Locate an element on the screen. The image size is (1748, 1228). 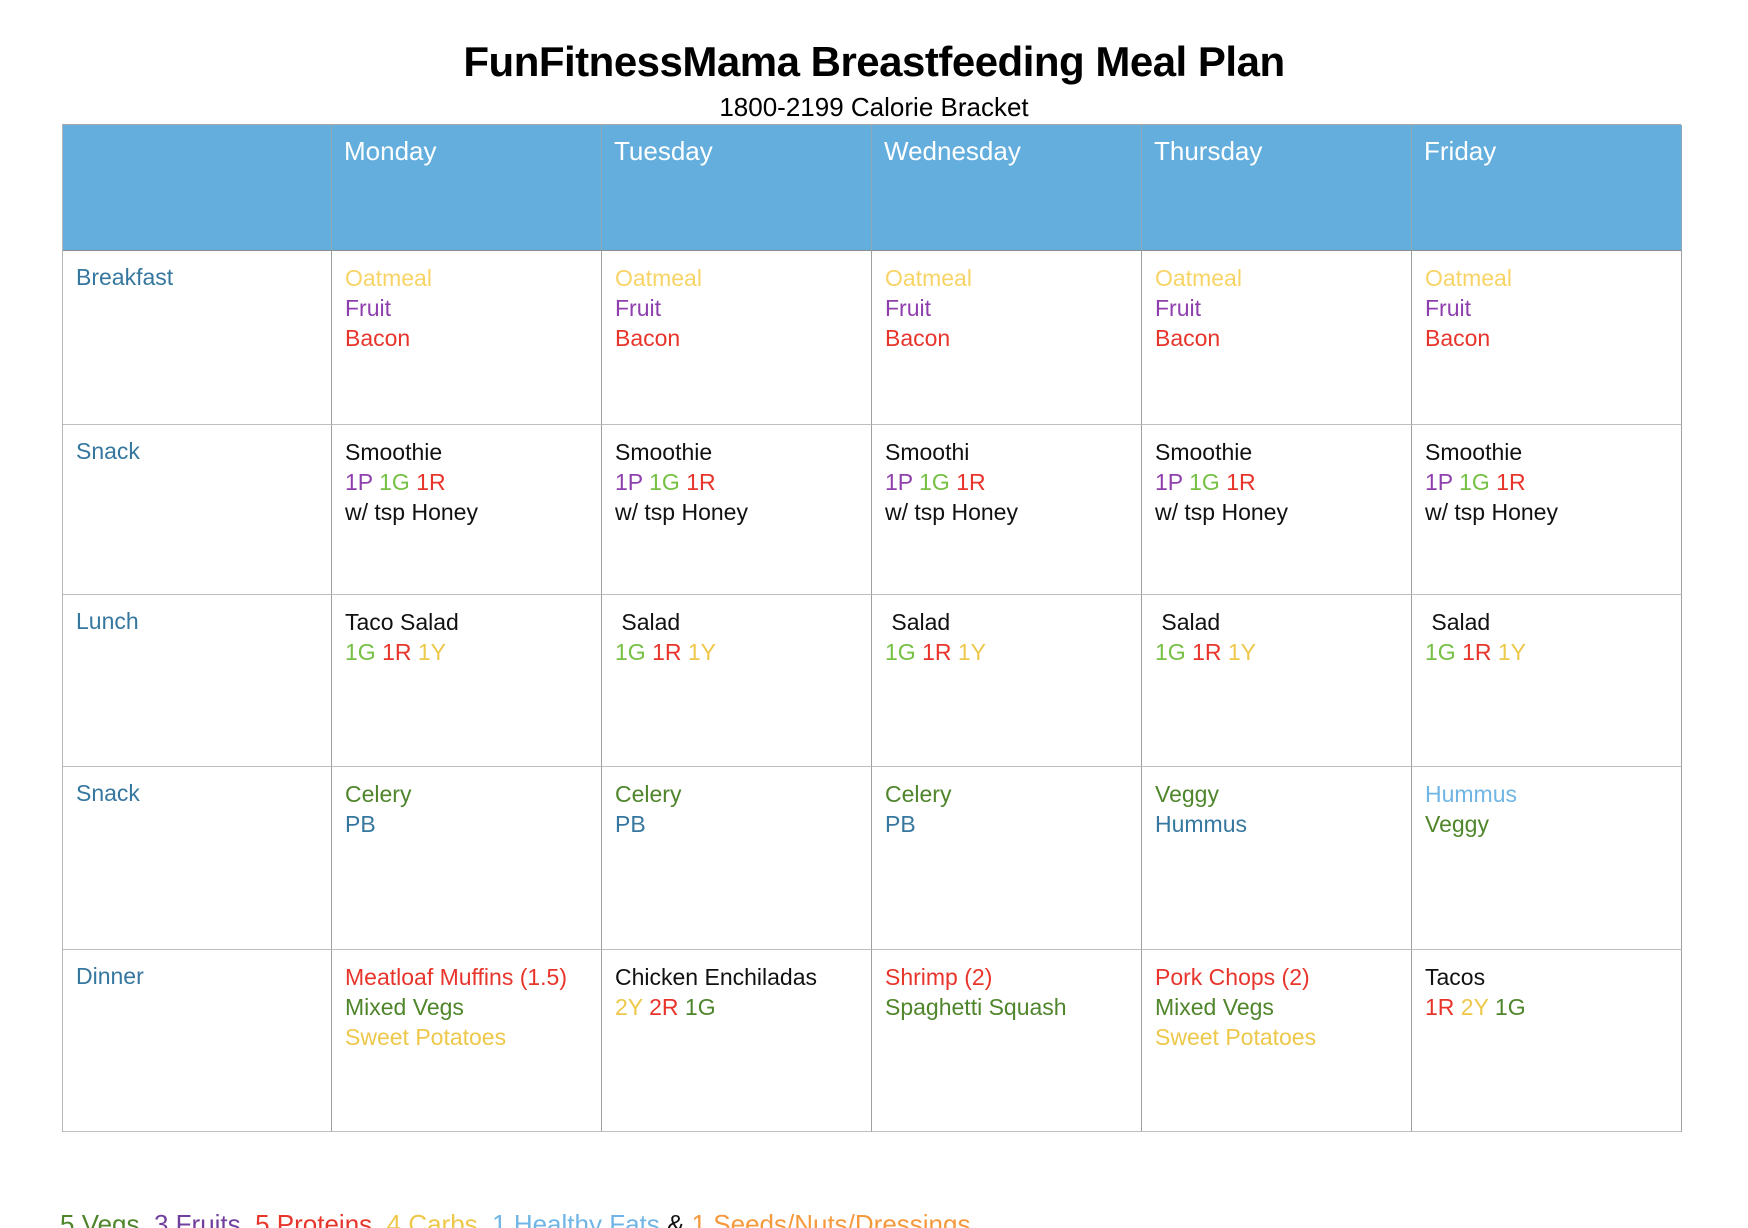
text-segment: & is located at coordinates (675, 1218).